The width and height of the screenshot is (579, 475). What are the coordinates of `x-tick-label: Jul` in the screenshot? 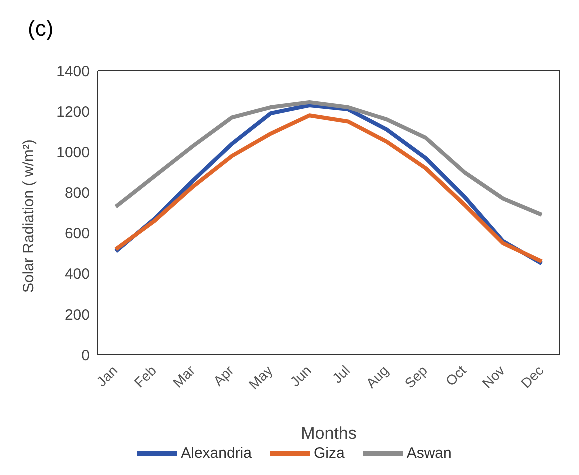 It's located at (341, 374).